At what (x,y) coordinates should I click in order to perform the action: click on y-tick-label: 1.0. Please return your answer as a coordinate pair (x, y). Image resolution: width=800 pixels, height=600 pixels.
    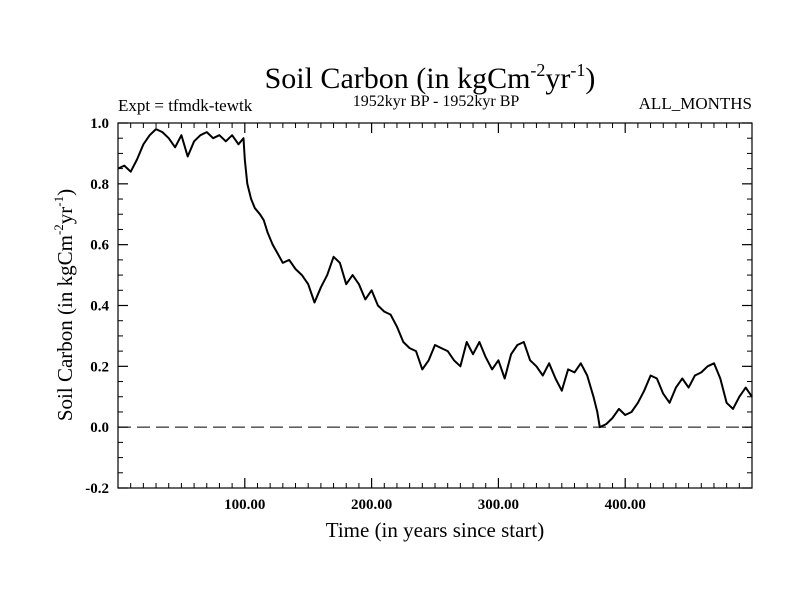
    Looking at the image, I should click on (99, 124).